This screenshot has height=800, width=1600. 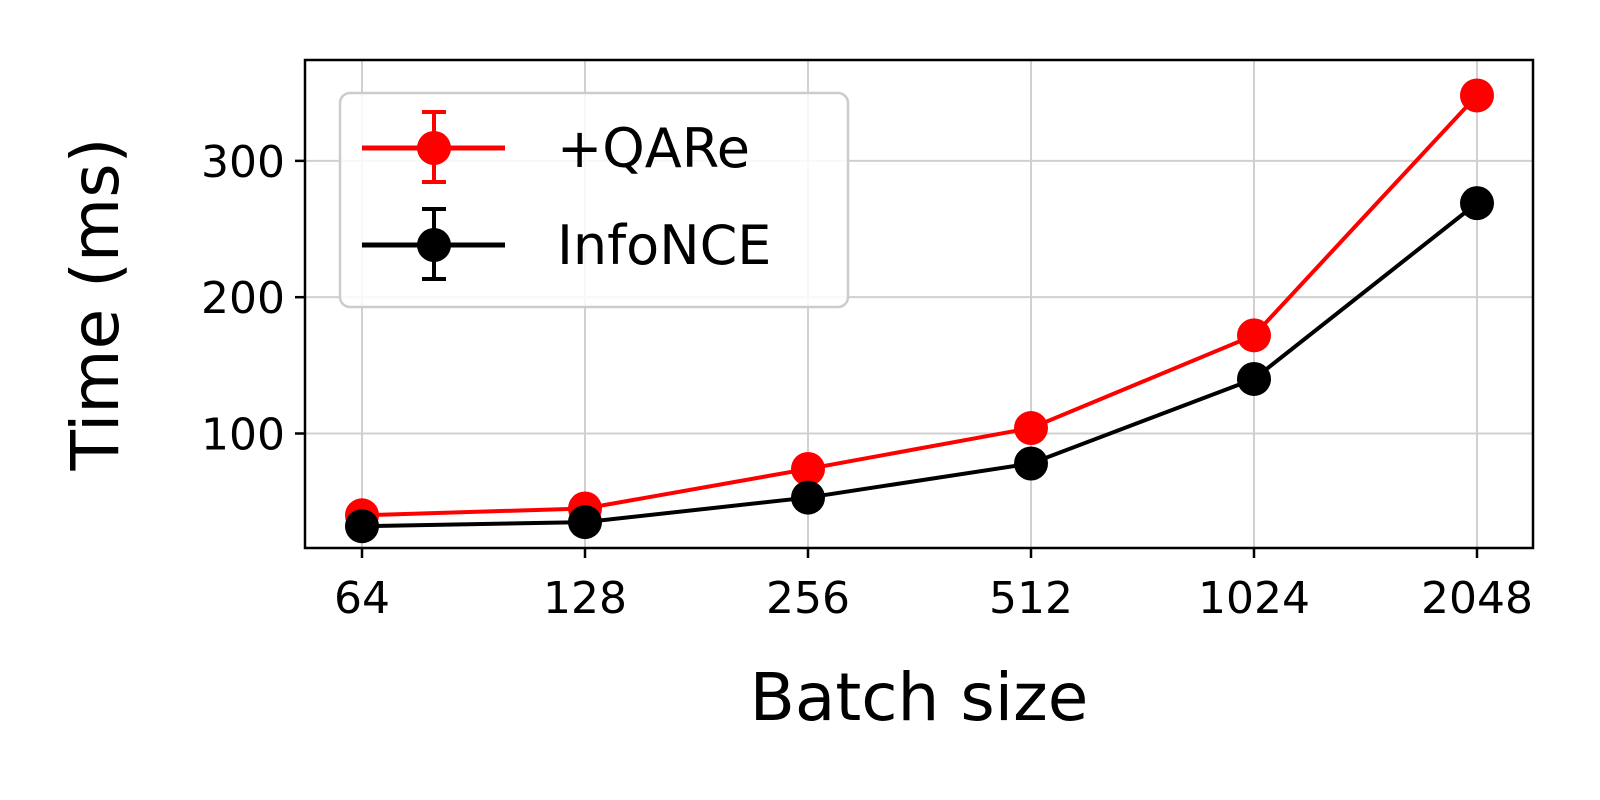 What do you see at coordinates (243, 298) in the screenshot?
I see `y-tick-label: 200` at bounding box center [243, 298].